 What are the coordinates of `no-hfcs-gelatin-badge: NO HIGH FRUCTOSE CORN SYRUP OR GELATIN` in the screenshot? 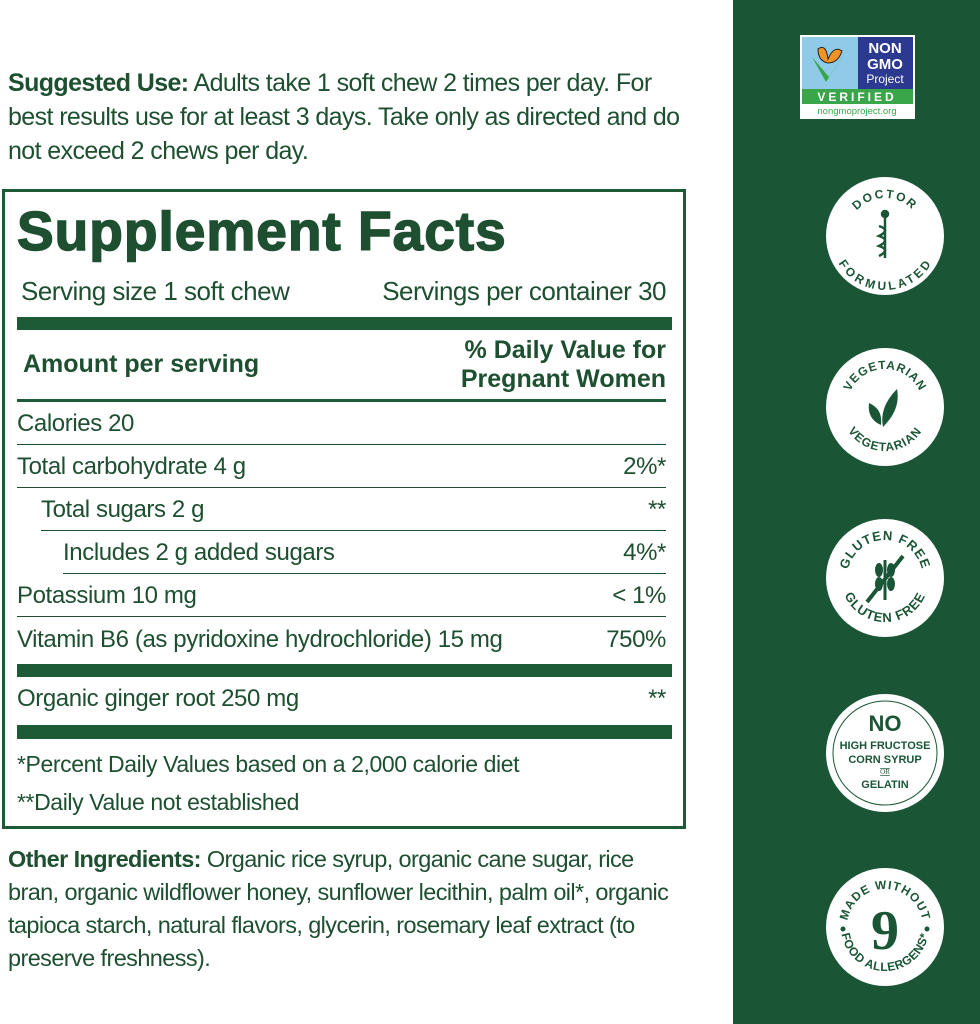 It's located at (885, 753).